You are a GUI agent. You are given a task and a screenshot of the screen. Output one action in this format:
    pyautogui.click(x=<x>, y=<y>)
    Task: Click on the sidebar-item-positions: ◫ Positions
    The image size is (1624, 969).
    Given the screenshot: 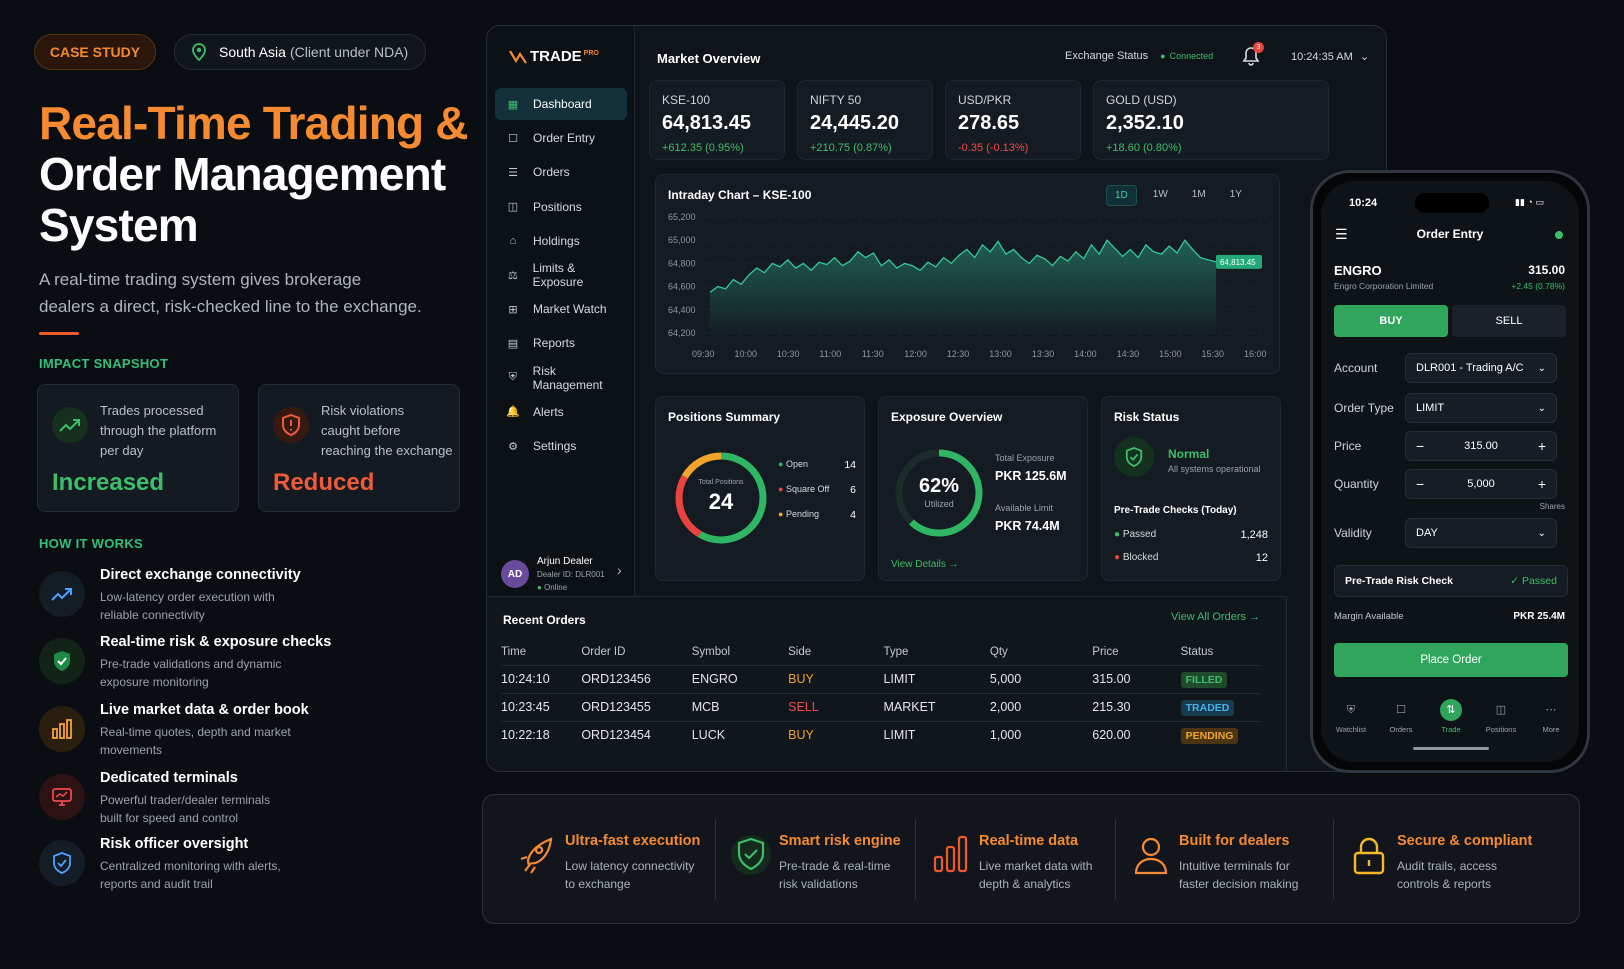 What is the action you would take?
    pyautogui.click(x=561, y=207)
    